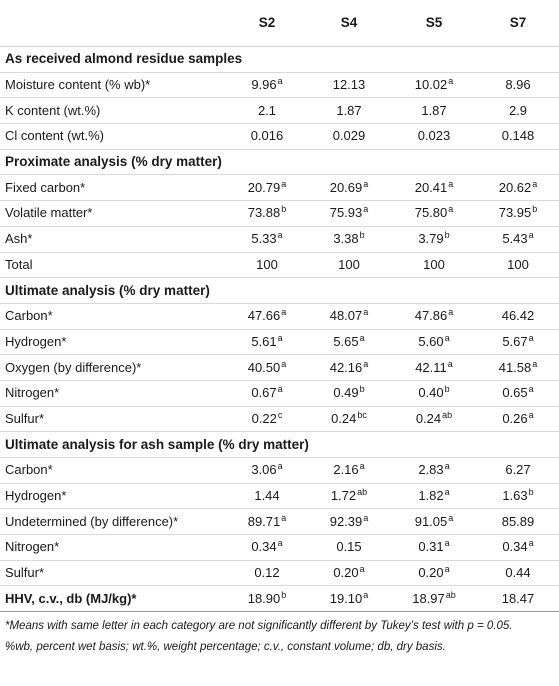  What do you see at coordinates (267, 136) in the screenshot?
I see `value-cell: 0.016` at bounding box center [267, 136].